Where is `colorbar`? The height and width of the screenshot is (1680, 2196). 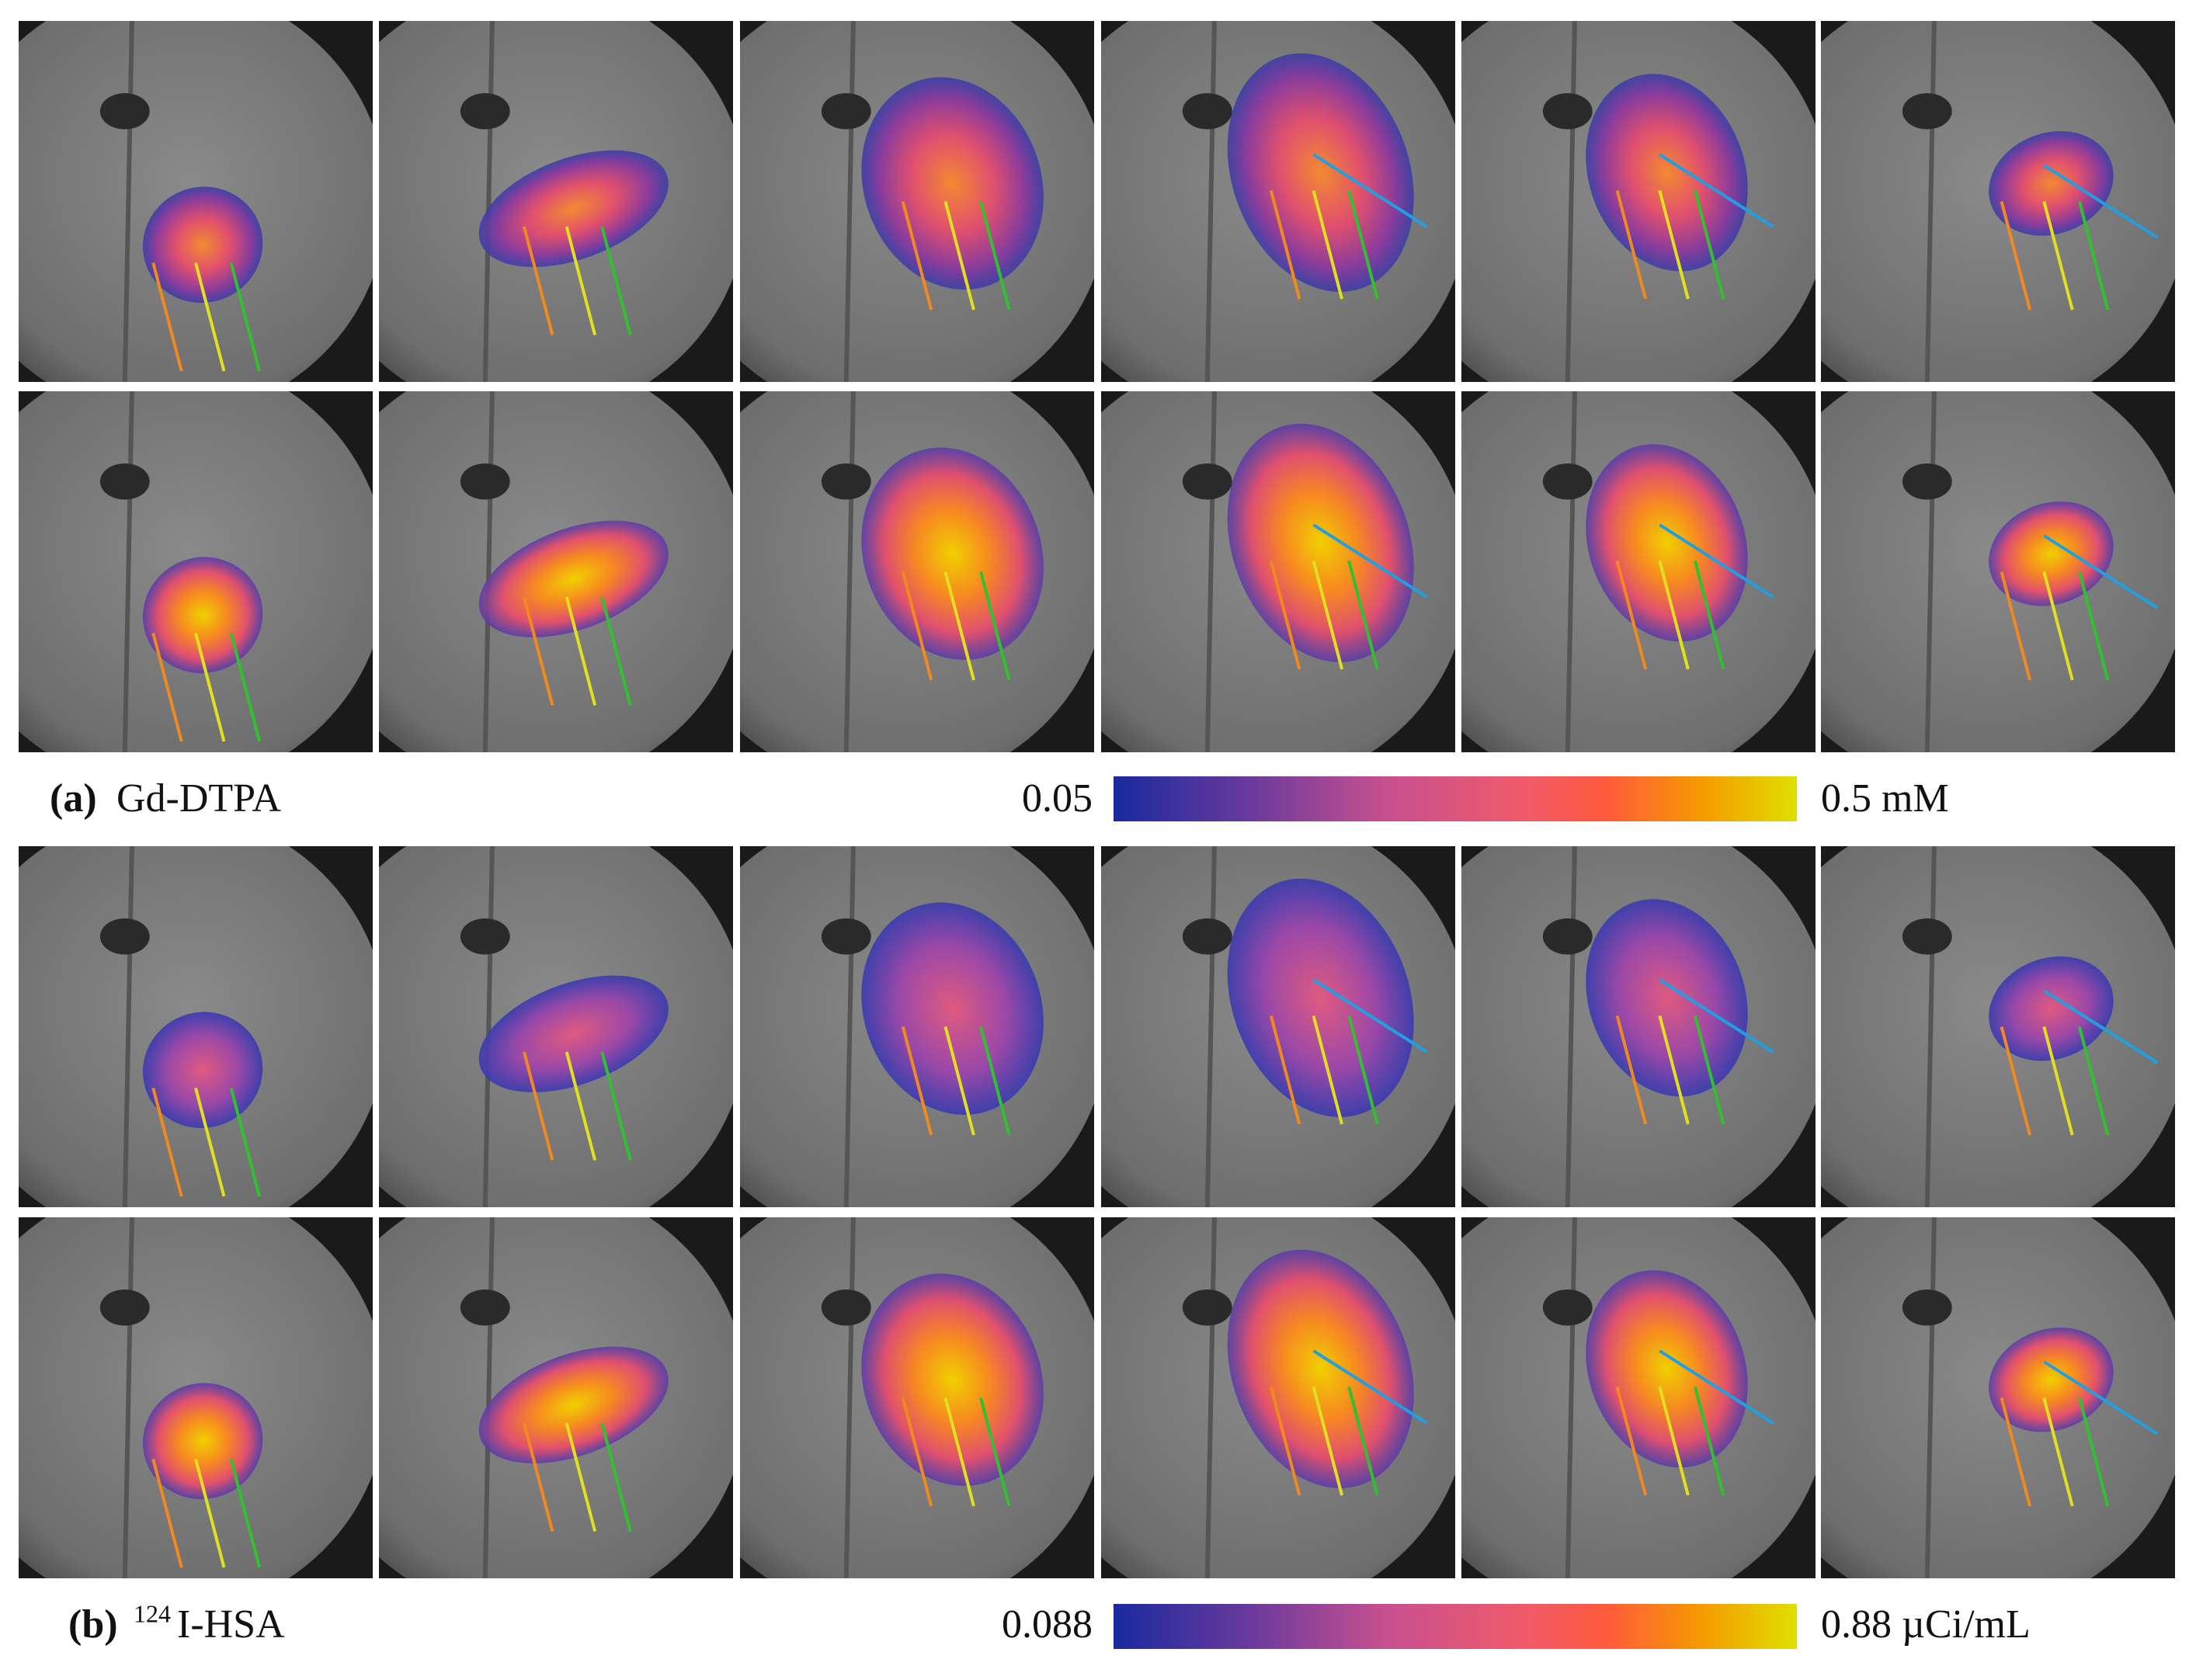
colorbar is located at coordinates (1455, 1626).